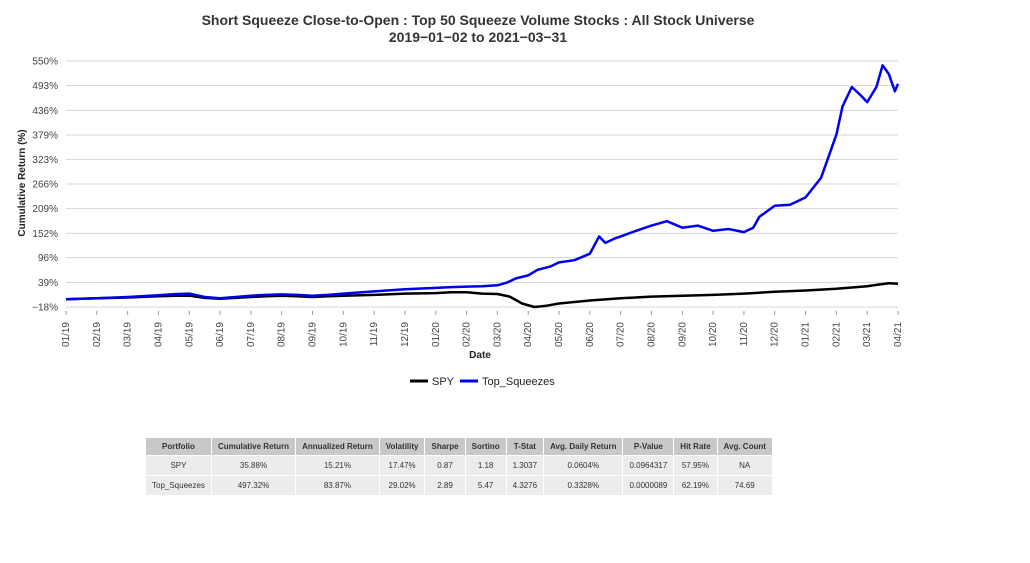 Image resolution: width=1030 pixels, height=563 pixels. I want to click on table-cell: SPY, so click(178, 465).